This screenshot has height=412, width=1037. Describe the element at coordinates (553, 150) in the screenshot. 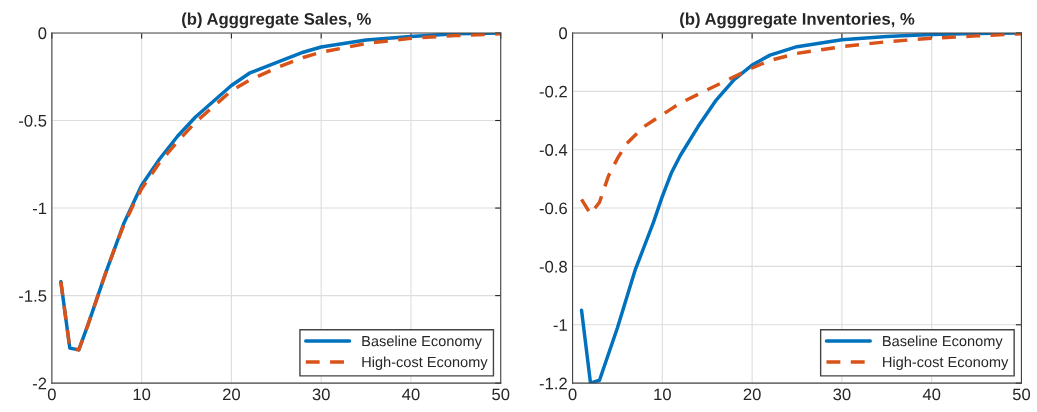

I see `y-tick-label: -0.4` at that location.